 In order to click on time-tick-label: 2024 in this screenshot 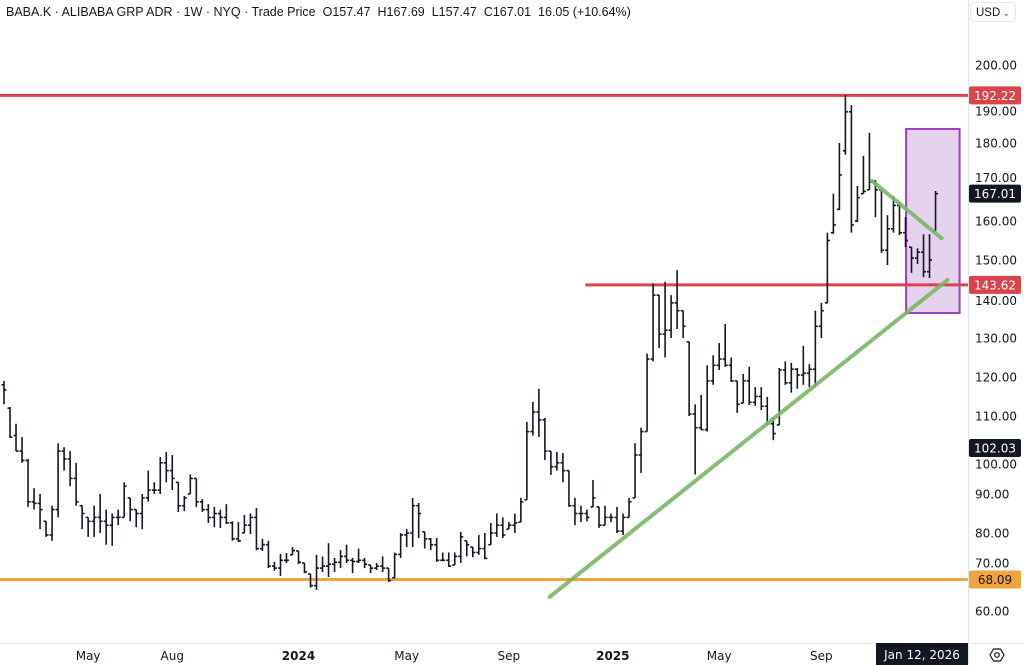, I will do `click(298, 656)`.